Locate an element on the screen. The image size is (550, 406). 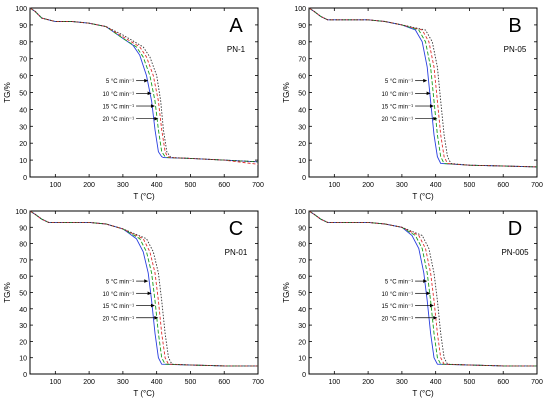
sample-label: PN-005 is located at coordinates (515, 252).